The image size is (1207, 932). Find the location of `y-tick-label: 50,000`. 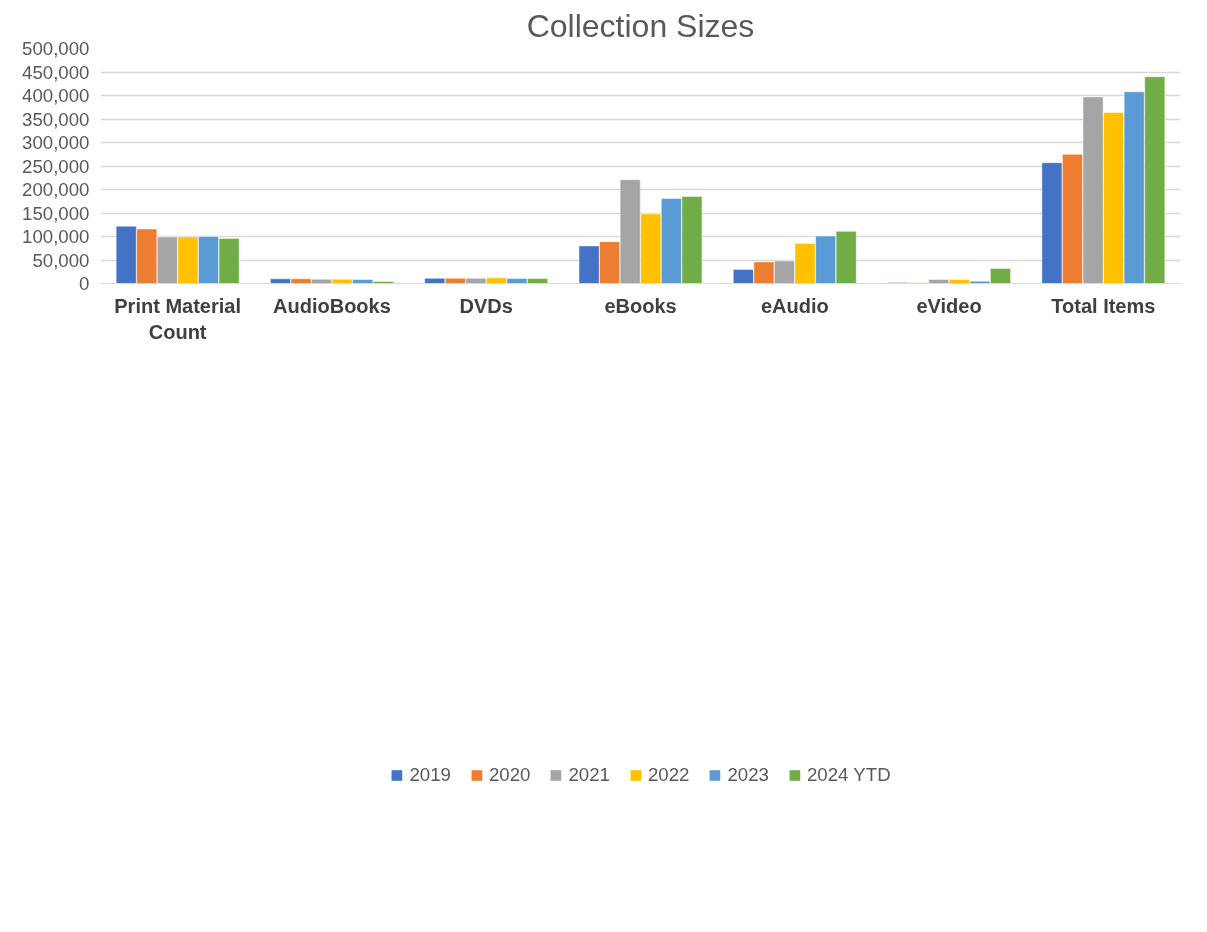

y-tick-label: 50,000 is located at coordinates (61, 260).